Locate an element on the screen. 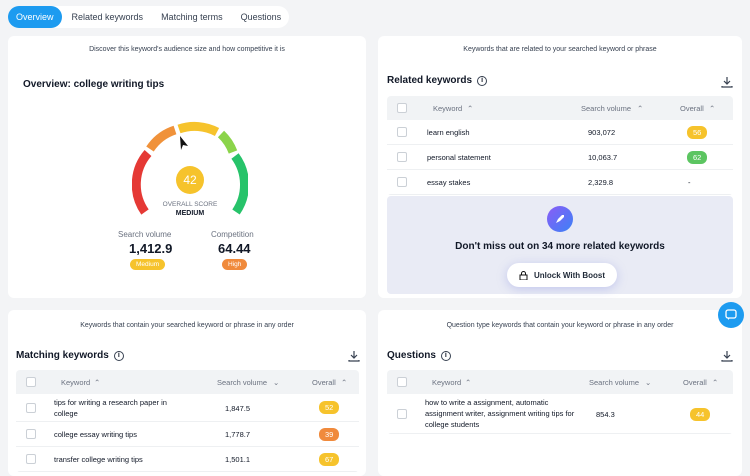  table-row: learn english 903,072 56 is located at coordinates (560, 132).